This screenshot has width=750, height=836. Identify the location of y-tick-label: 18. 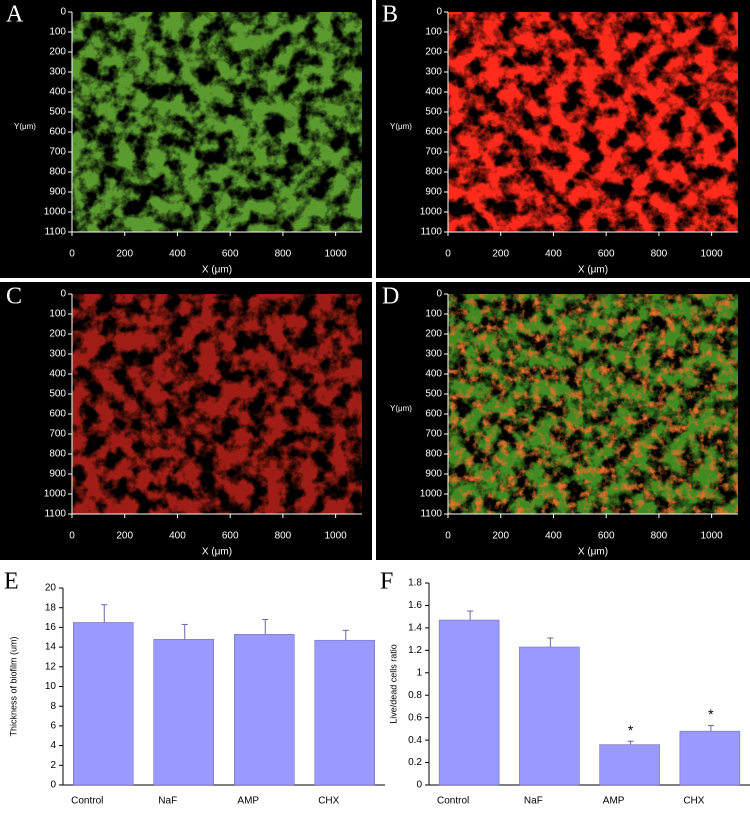
(51, 607).